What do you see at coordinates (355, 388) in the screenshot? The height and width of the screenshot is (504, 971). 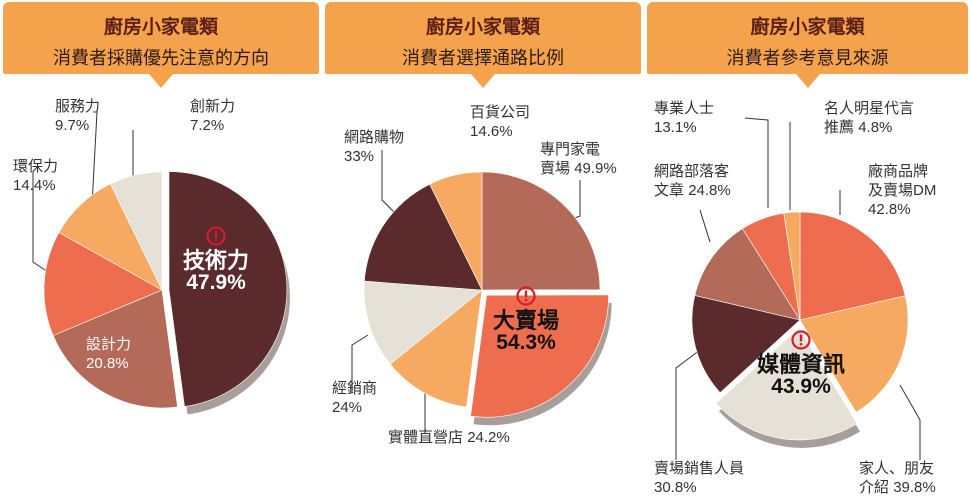 I see `slice-name: 經銷商` at bounding box center [355, 388].